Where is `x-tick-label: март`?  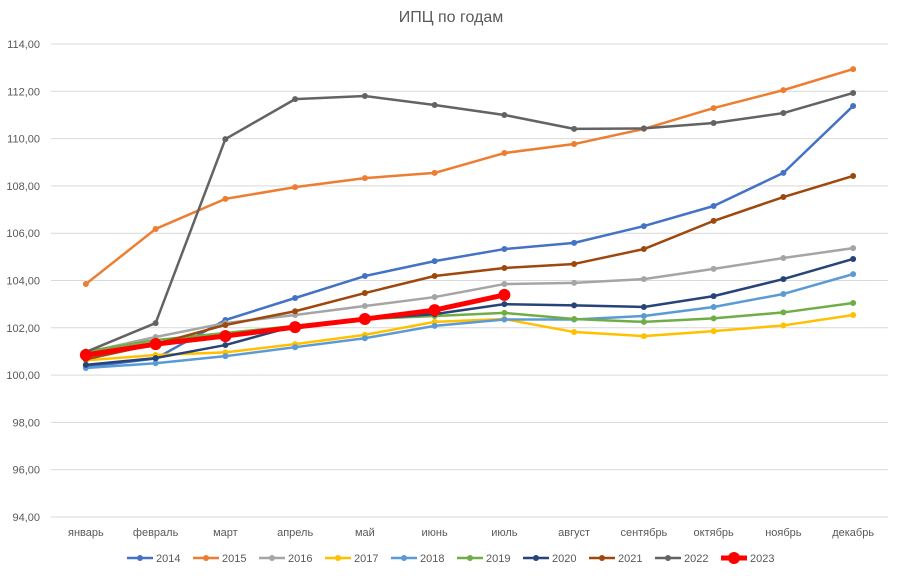
x-tick-label: март is located at coordinates (225, 533).